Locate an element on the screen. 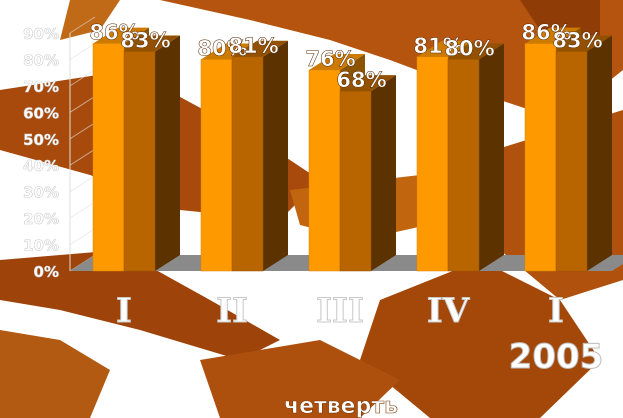  data-label: 68% is located at coordinates (361, 80).